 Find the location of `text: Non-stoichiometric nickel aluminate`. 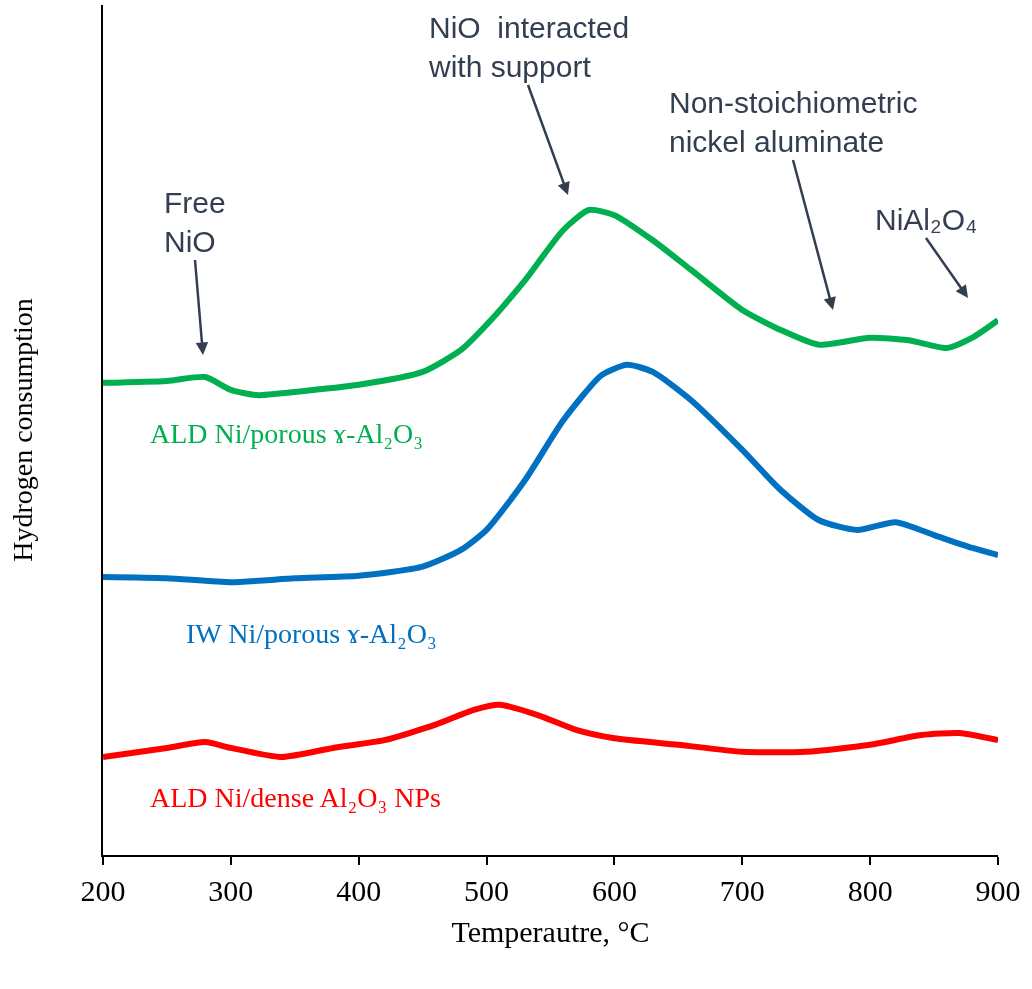

text: Non-stoichiometric nickel aluminate is located at coordinates (793, 122).